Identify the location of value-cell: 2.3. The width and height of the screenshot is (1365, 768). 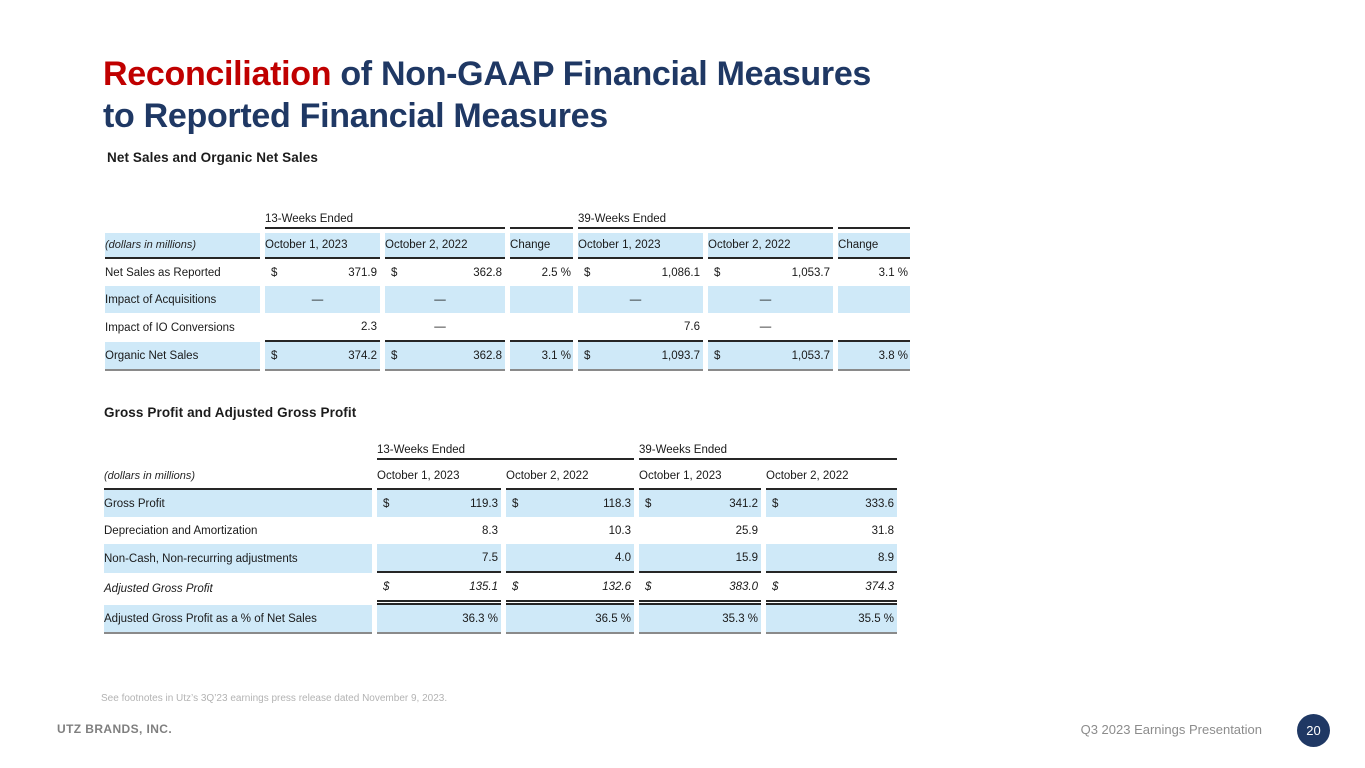
(322, 327).